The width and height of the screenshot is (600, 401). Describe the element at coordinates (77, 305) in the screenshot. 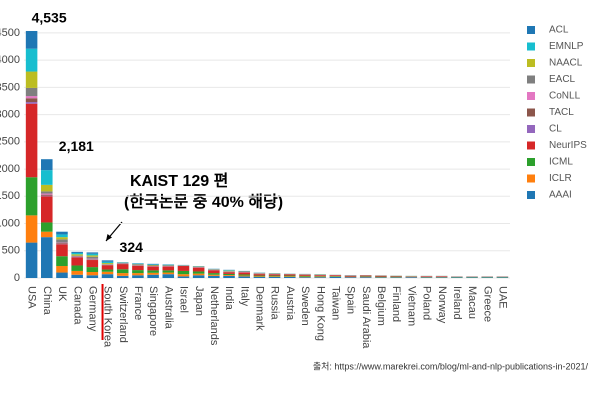

I see `x-tick-label: Canada` at that location.